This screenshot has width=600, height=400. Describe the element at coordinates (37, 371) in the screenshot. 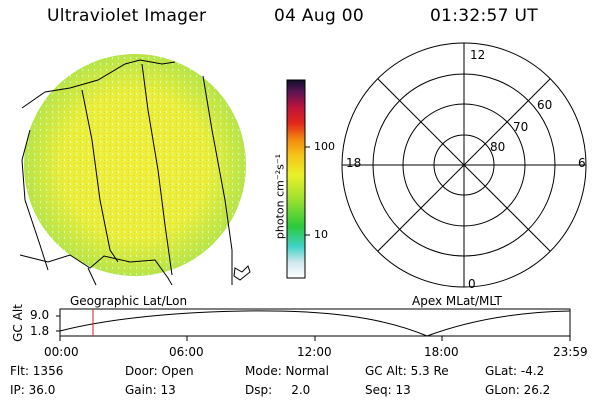

I see `flight-number: Flt: 1356` at that location.